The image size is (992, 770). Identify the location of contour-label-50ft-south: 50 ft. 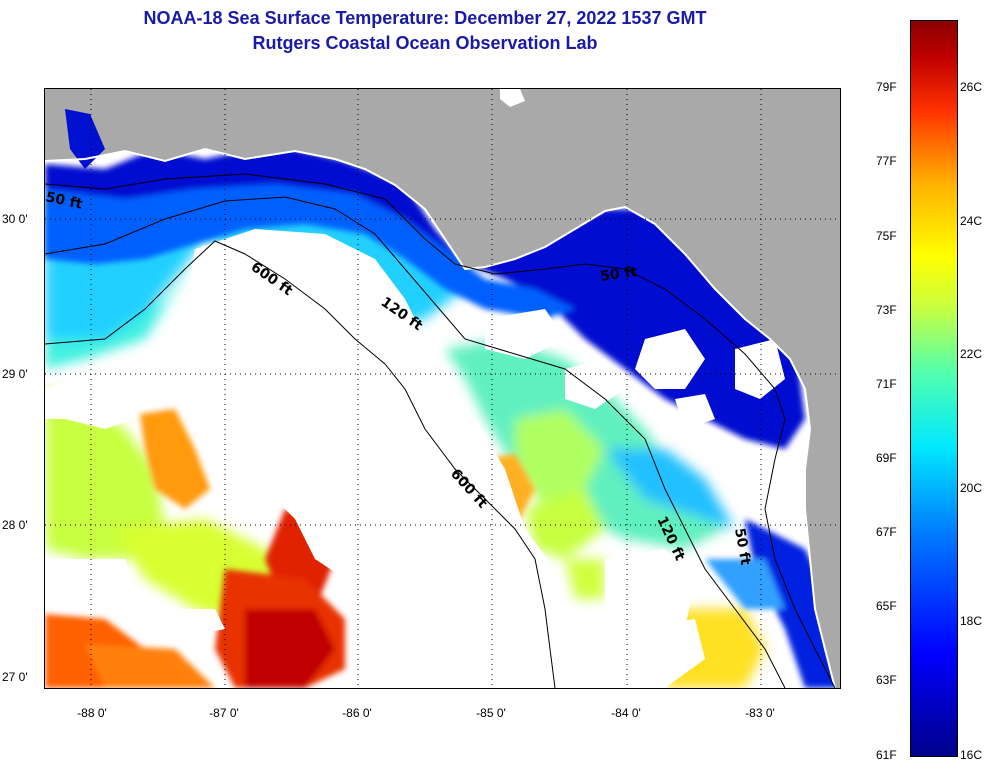
(742, 547).